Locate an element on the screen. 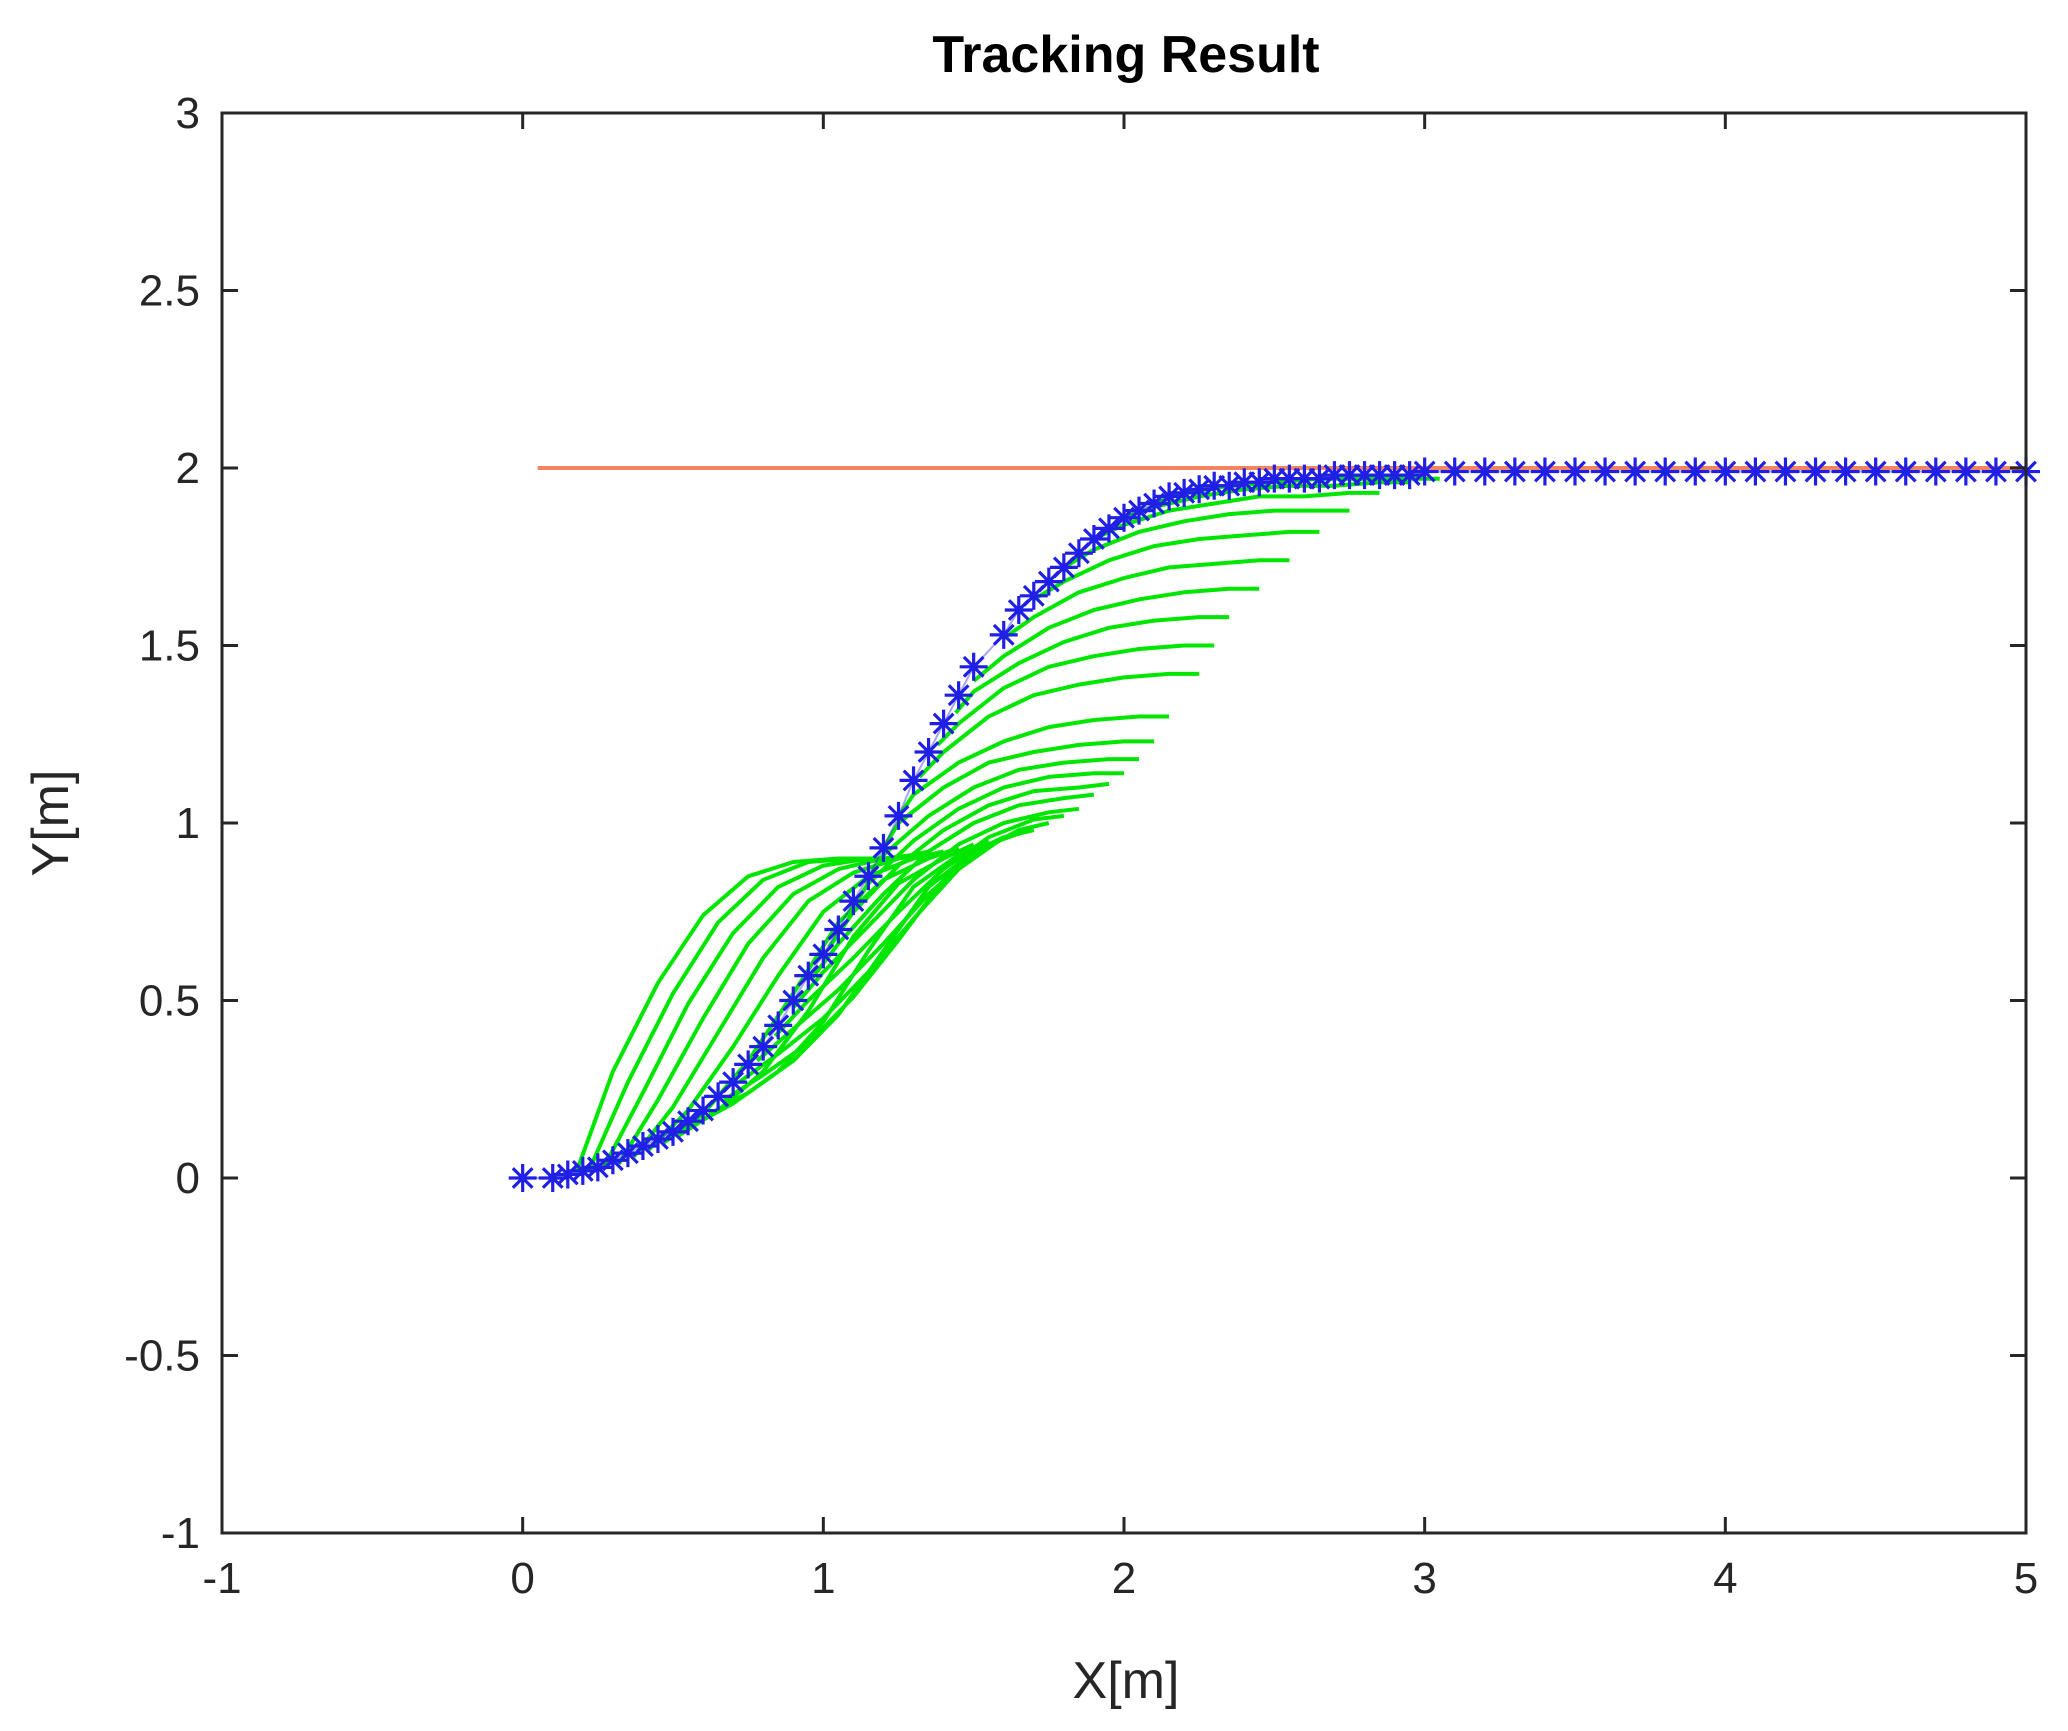 The width and height of the screenshot is (2068, 1731). y-tick-label: 1 is located at coordinates (188, 823).